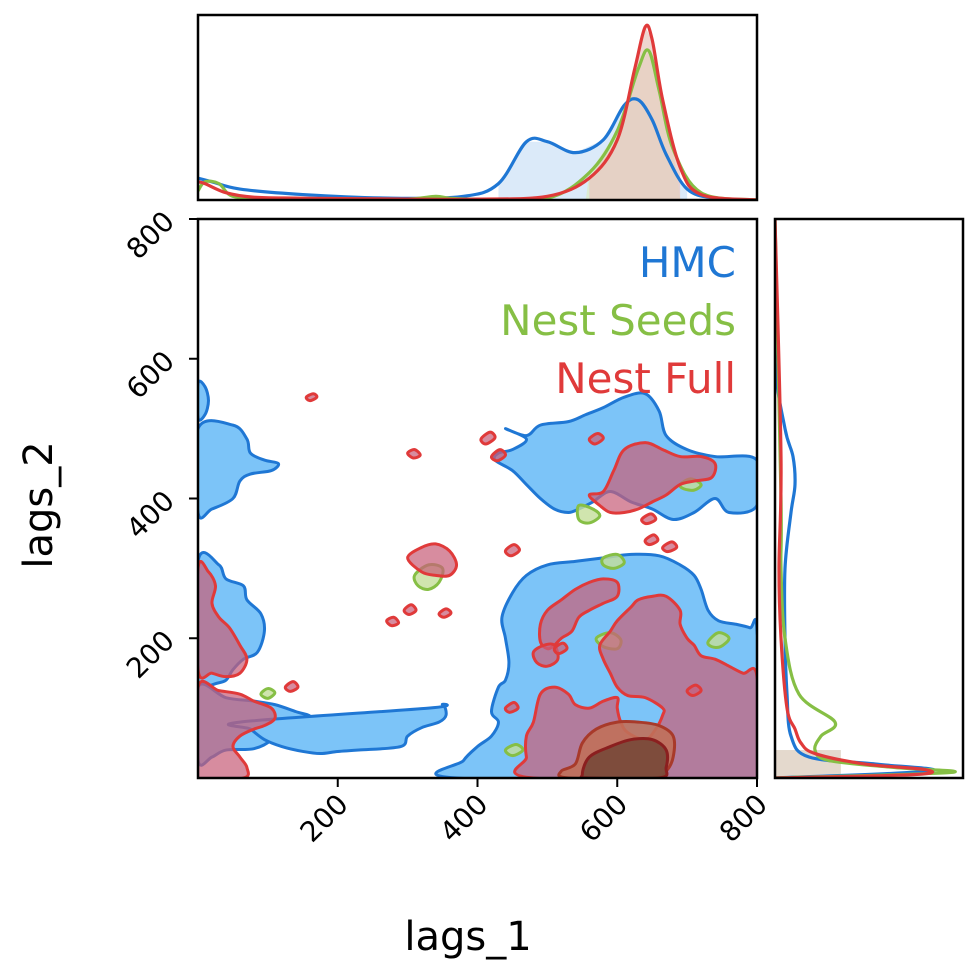  I want to click on marginal-x-panel, so click(477, 107).